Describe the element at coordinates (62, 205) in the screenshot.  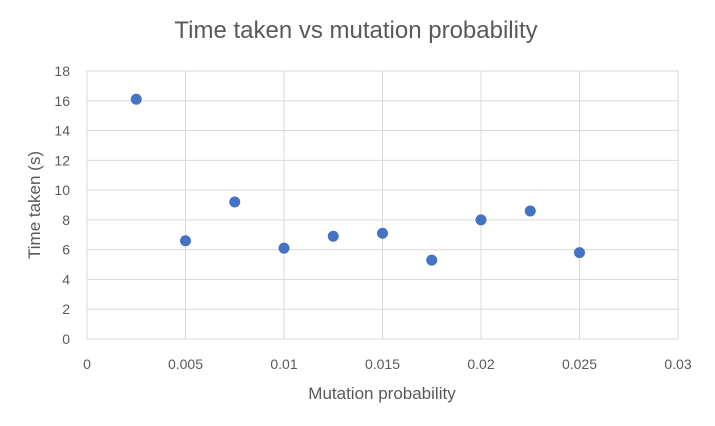
I see `y-axis-tick-labels: 0 2 4 6 8 10 12 14 16 18` at that location.